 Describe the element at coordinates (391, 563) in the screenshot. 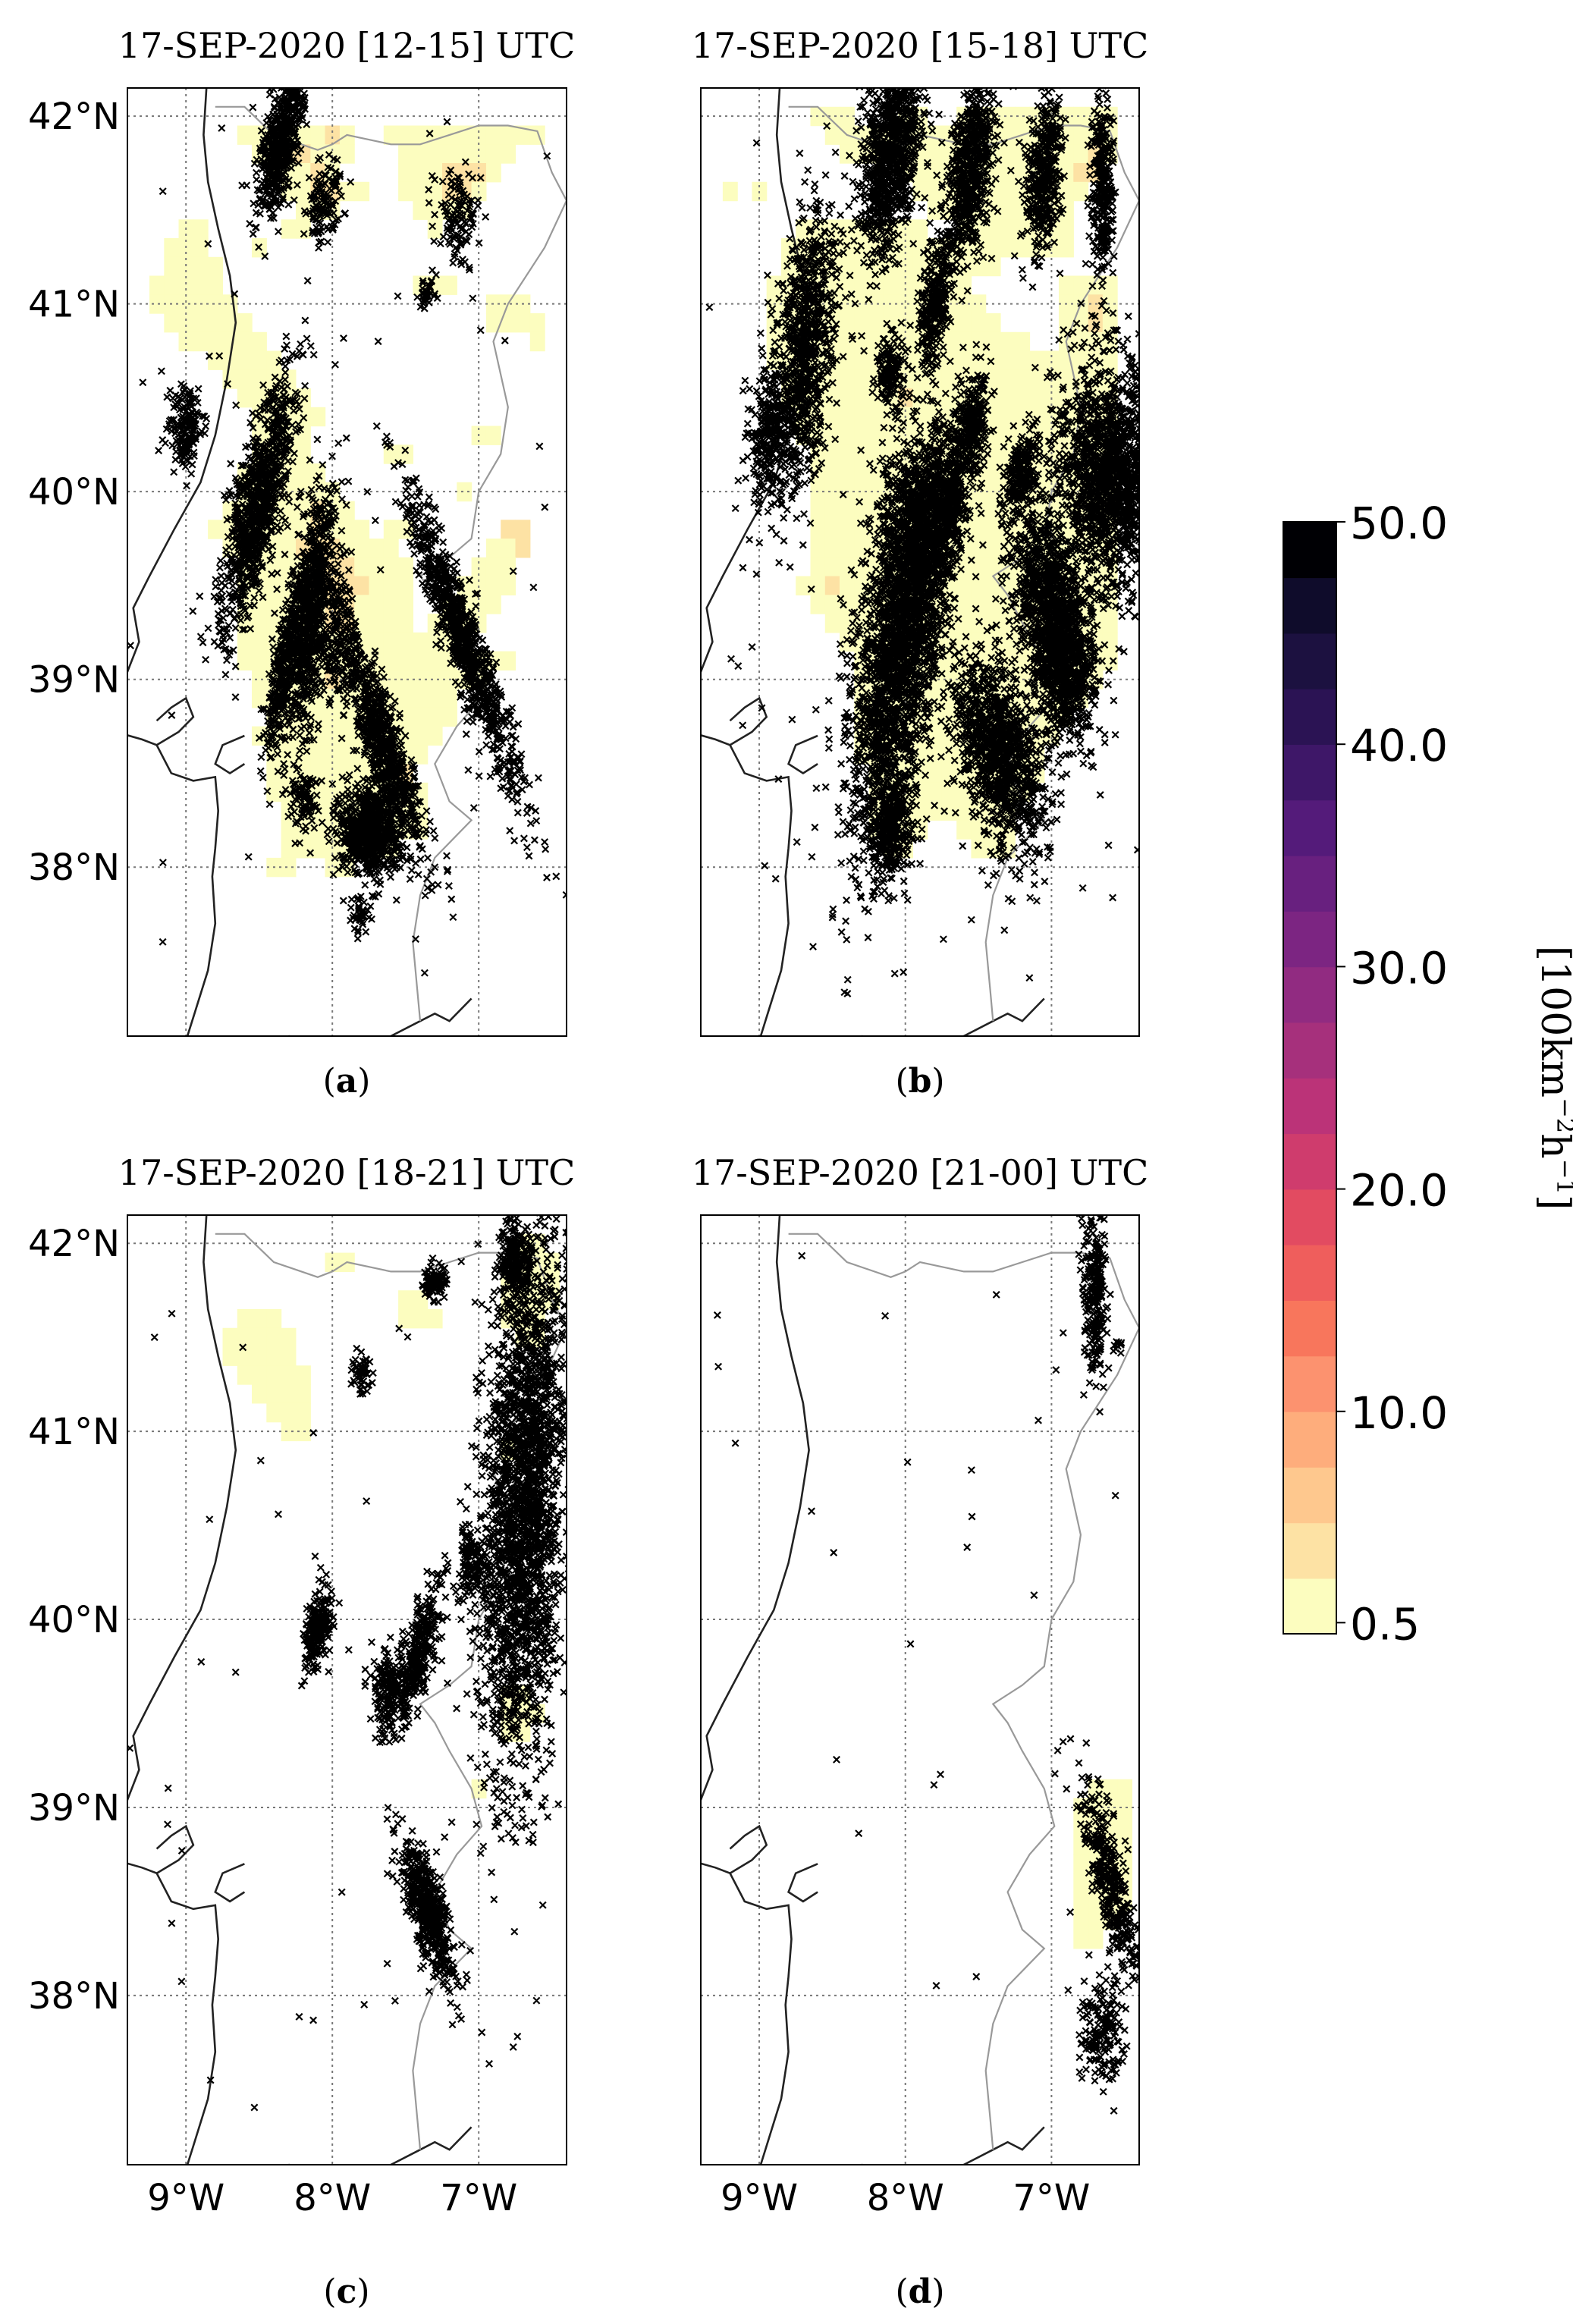

I see `portugal-spain-border` at that location.